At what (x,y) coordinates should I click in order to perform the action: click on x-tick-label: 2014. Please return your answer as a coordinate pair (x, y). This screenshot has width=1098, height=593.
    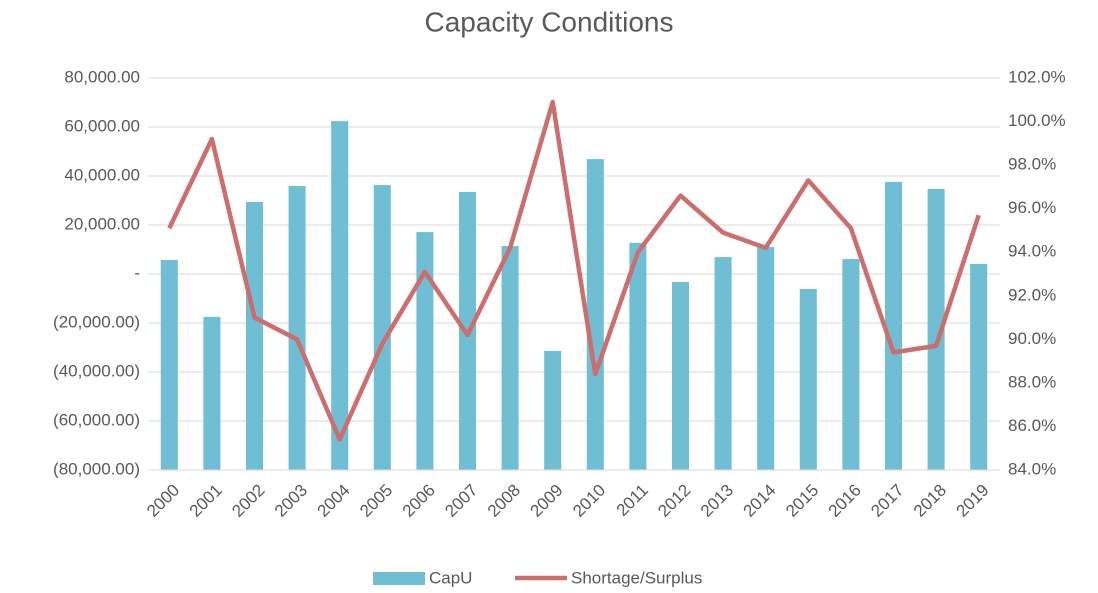
    Looking at the image, I should click on (760, 501).